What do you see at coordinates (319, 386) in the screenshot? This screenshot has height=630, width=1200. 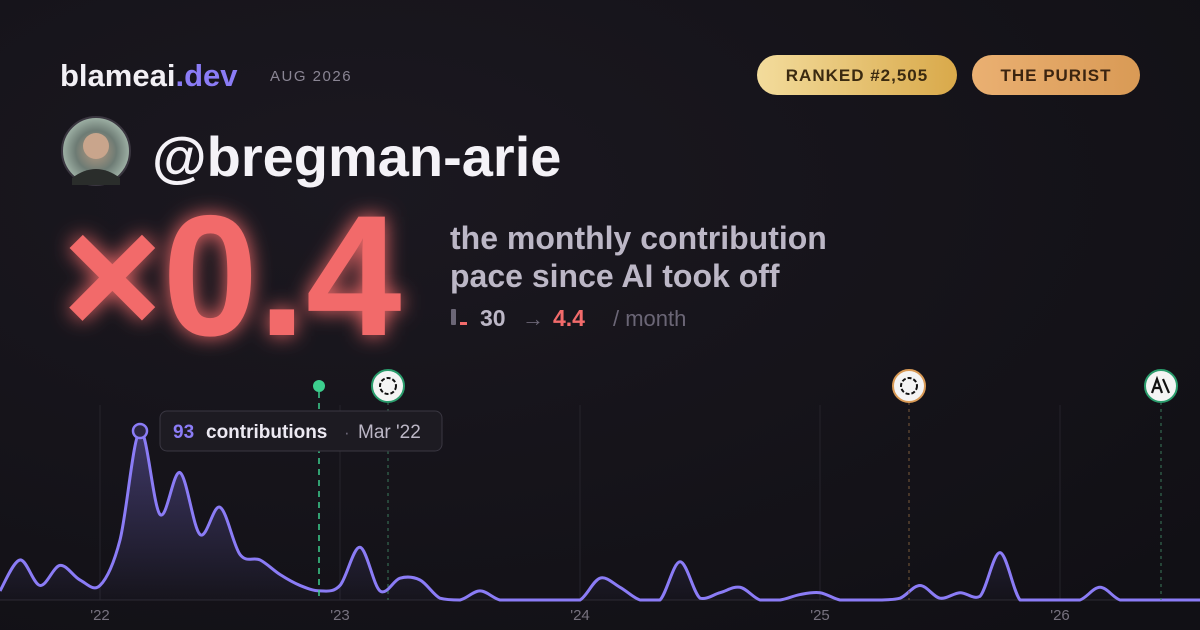 I see `event-dot` at bounding box center [319, 386].